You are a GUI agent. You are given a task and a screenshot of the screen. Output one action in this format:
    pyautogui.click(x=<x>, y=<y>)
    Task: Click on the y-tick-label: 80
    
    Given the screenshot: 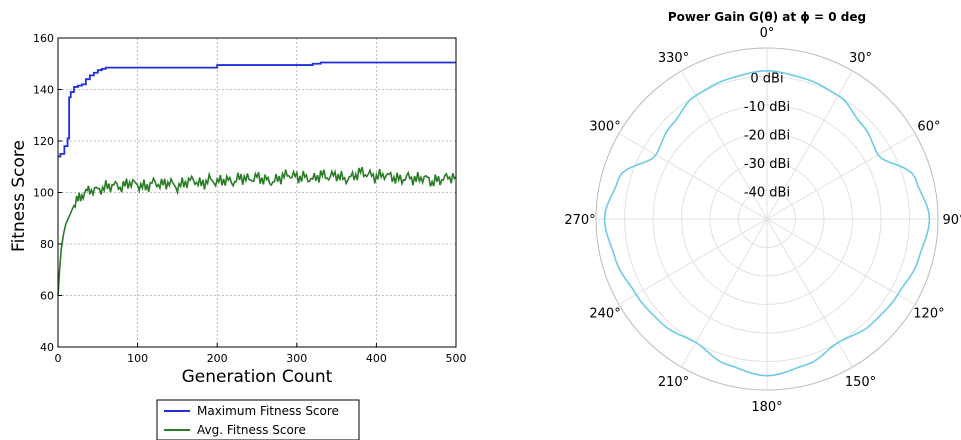 What is the action you would take?
    pyautogui.click(x=47, y=244)
    